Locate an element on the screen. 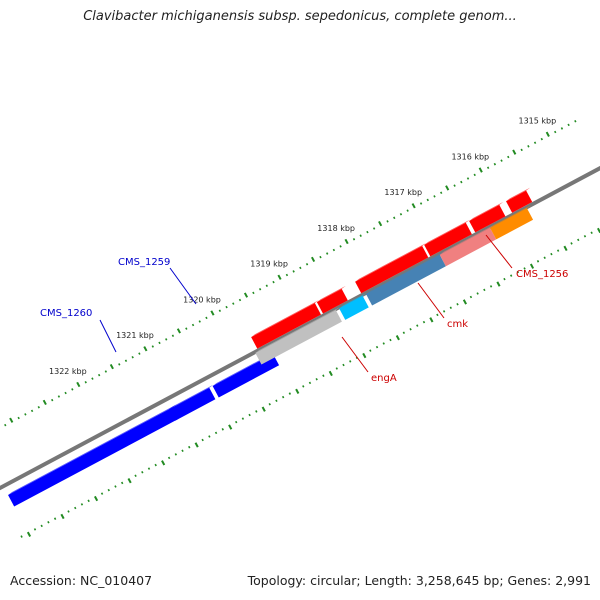 The height and width of the screenshot is (600, 600). gene-gene-e is located at coordinates (487, 218).